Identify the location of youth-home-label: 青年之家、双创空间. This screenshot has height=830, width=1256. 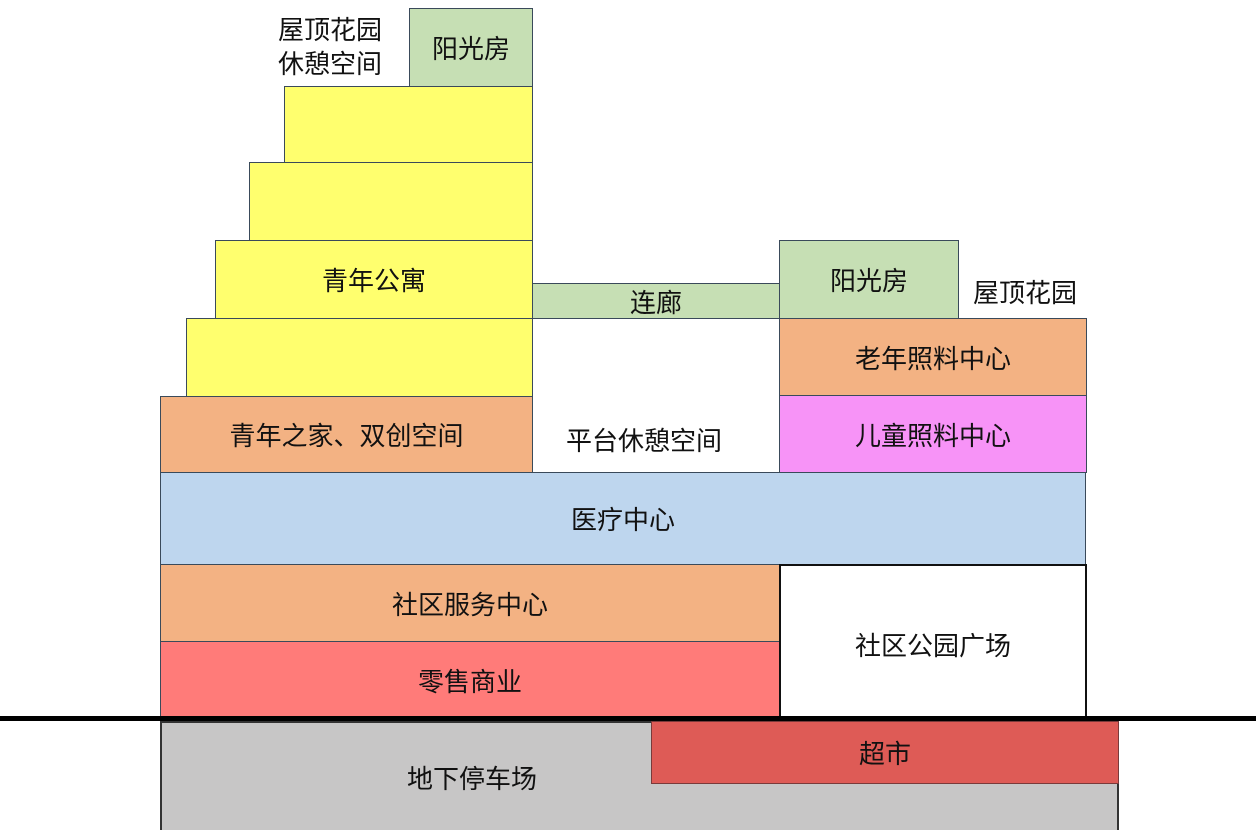
(346, 437).